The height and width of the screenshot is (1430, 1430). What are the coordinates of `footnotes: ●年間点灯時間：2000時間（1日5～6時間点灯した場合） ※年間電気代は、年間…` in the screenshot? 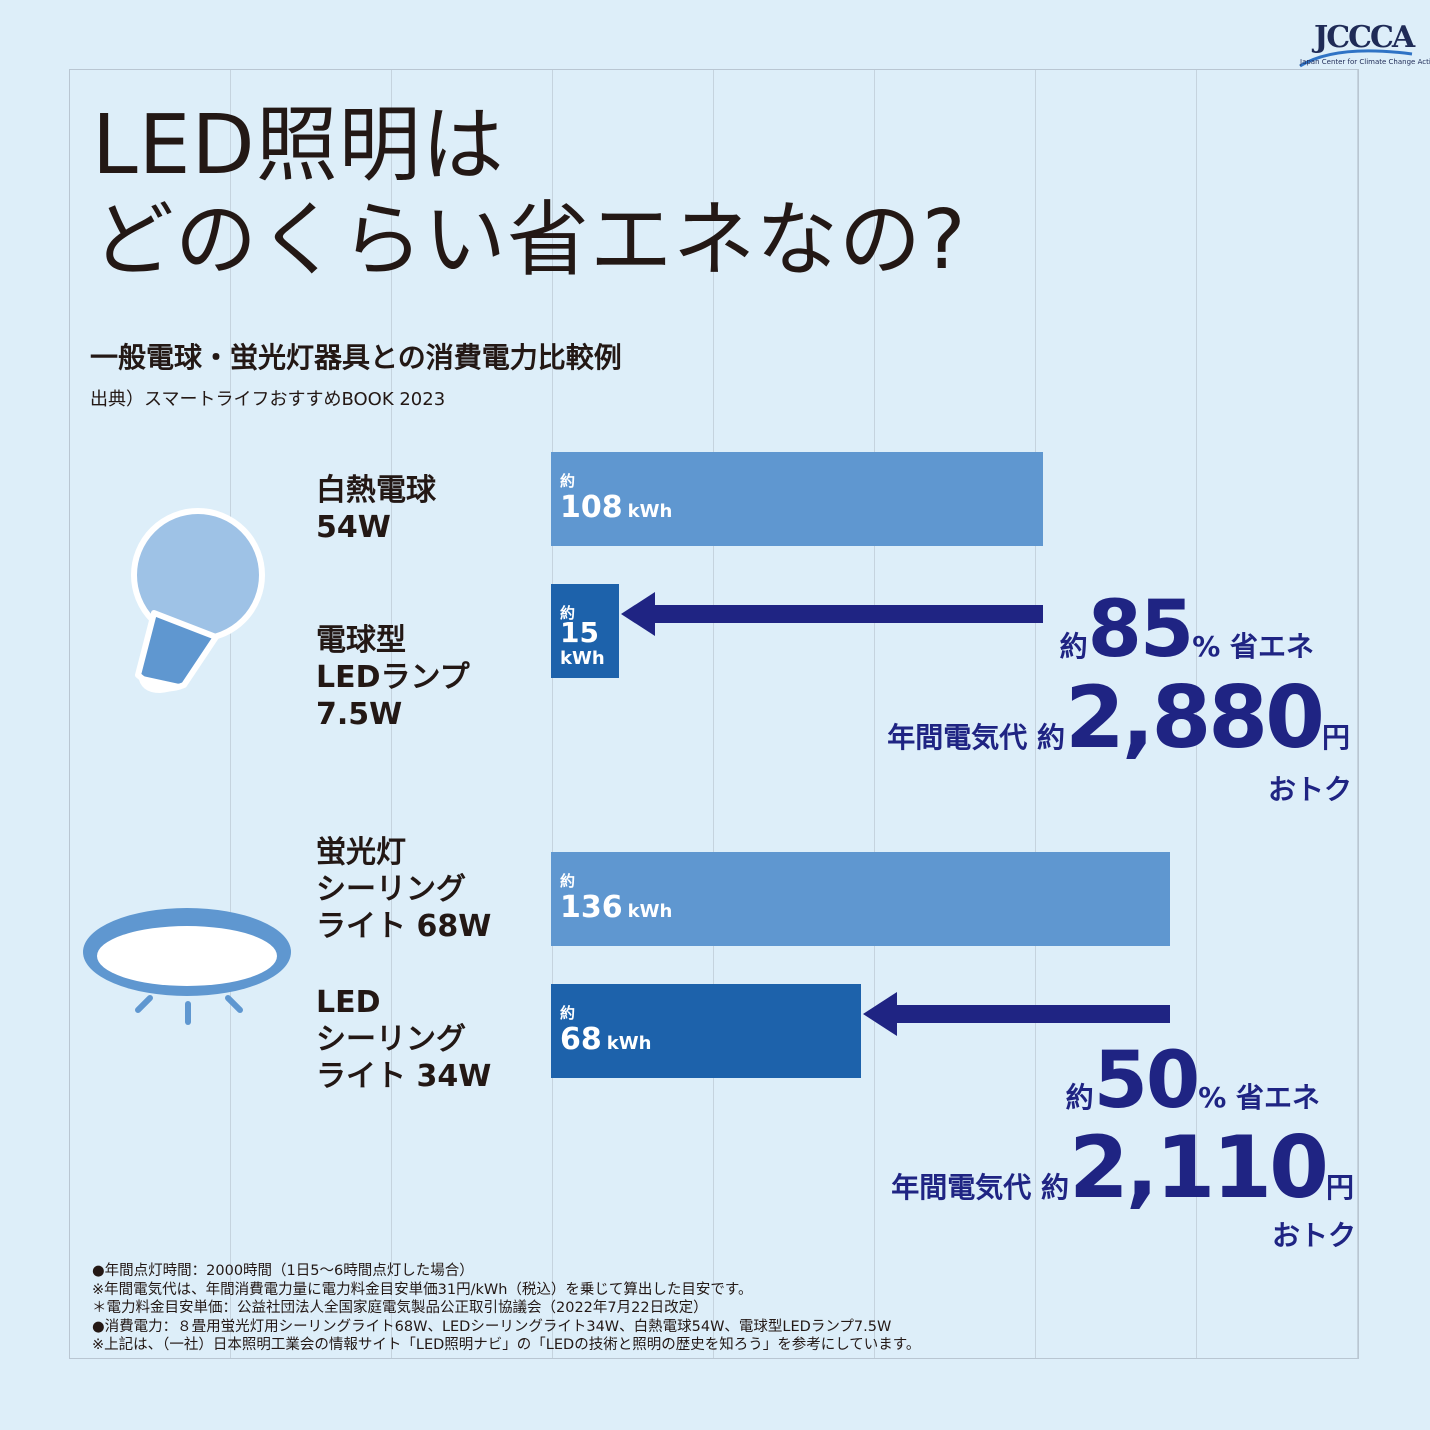 It's located at (506, 1308).